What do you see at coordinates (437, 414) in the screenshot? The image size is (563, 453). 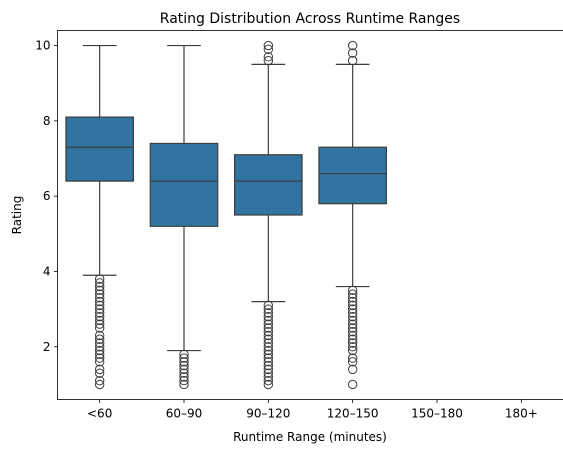 I see `x-tick-label: 150–180` at bounding box center [437, 414].